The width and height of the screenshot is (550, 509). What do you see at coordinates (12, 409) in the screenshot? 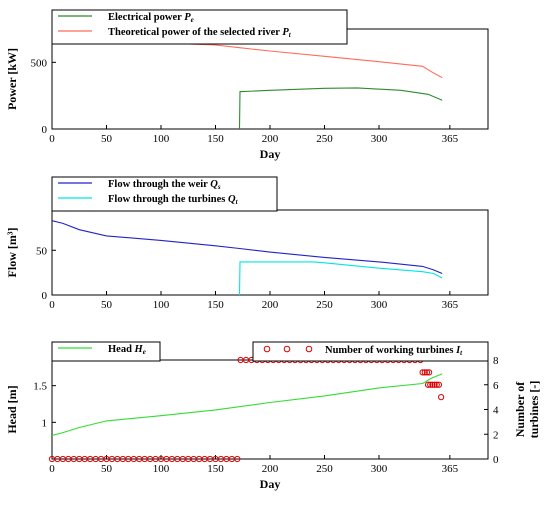
I see `y-axis-label: Head [m]` at bounding box center [12, 409].